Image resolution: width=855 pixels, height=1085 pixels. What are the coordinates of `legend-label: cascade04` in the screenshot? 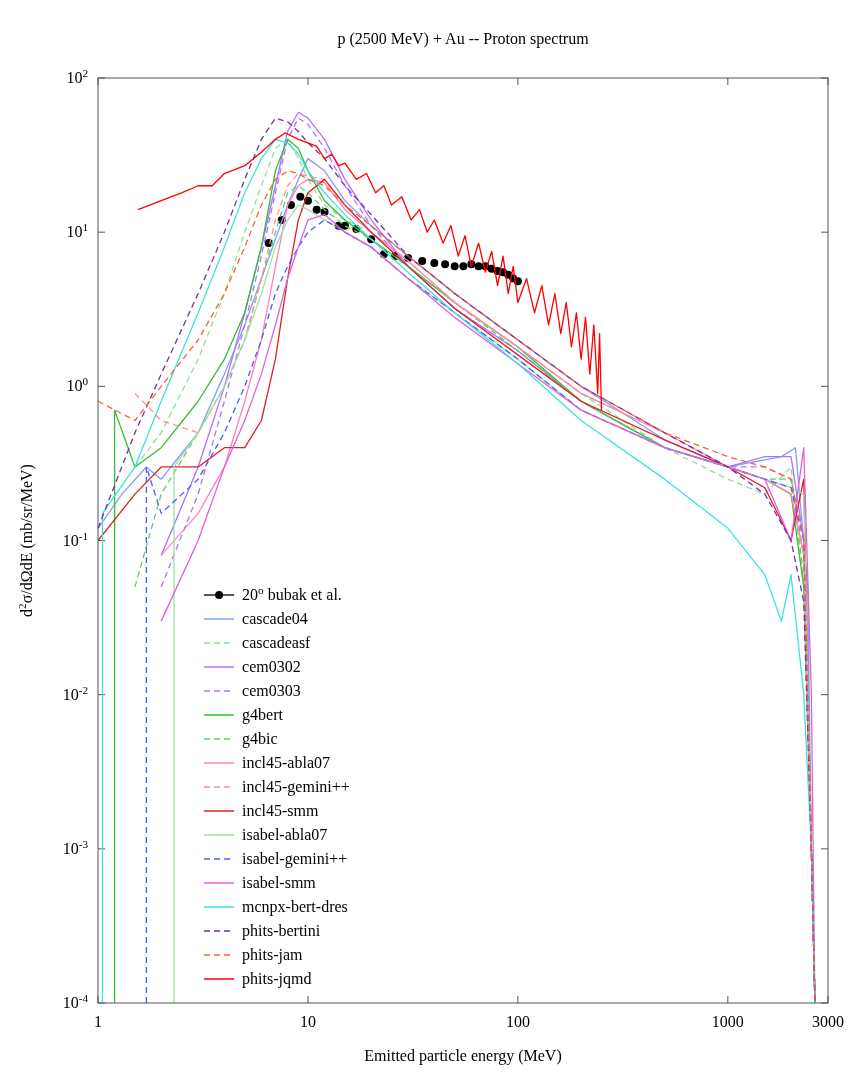 It's located at (275, 618).